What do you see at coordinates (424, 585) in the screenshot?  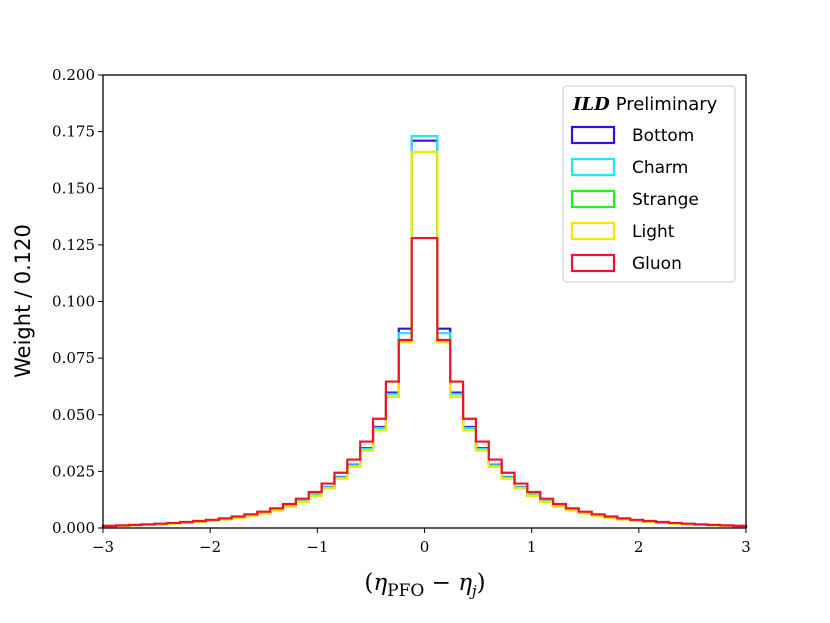 I see `x-axis-label: (ηPFO − ηj)` at bounding box center [424, 585].